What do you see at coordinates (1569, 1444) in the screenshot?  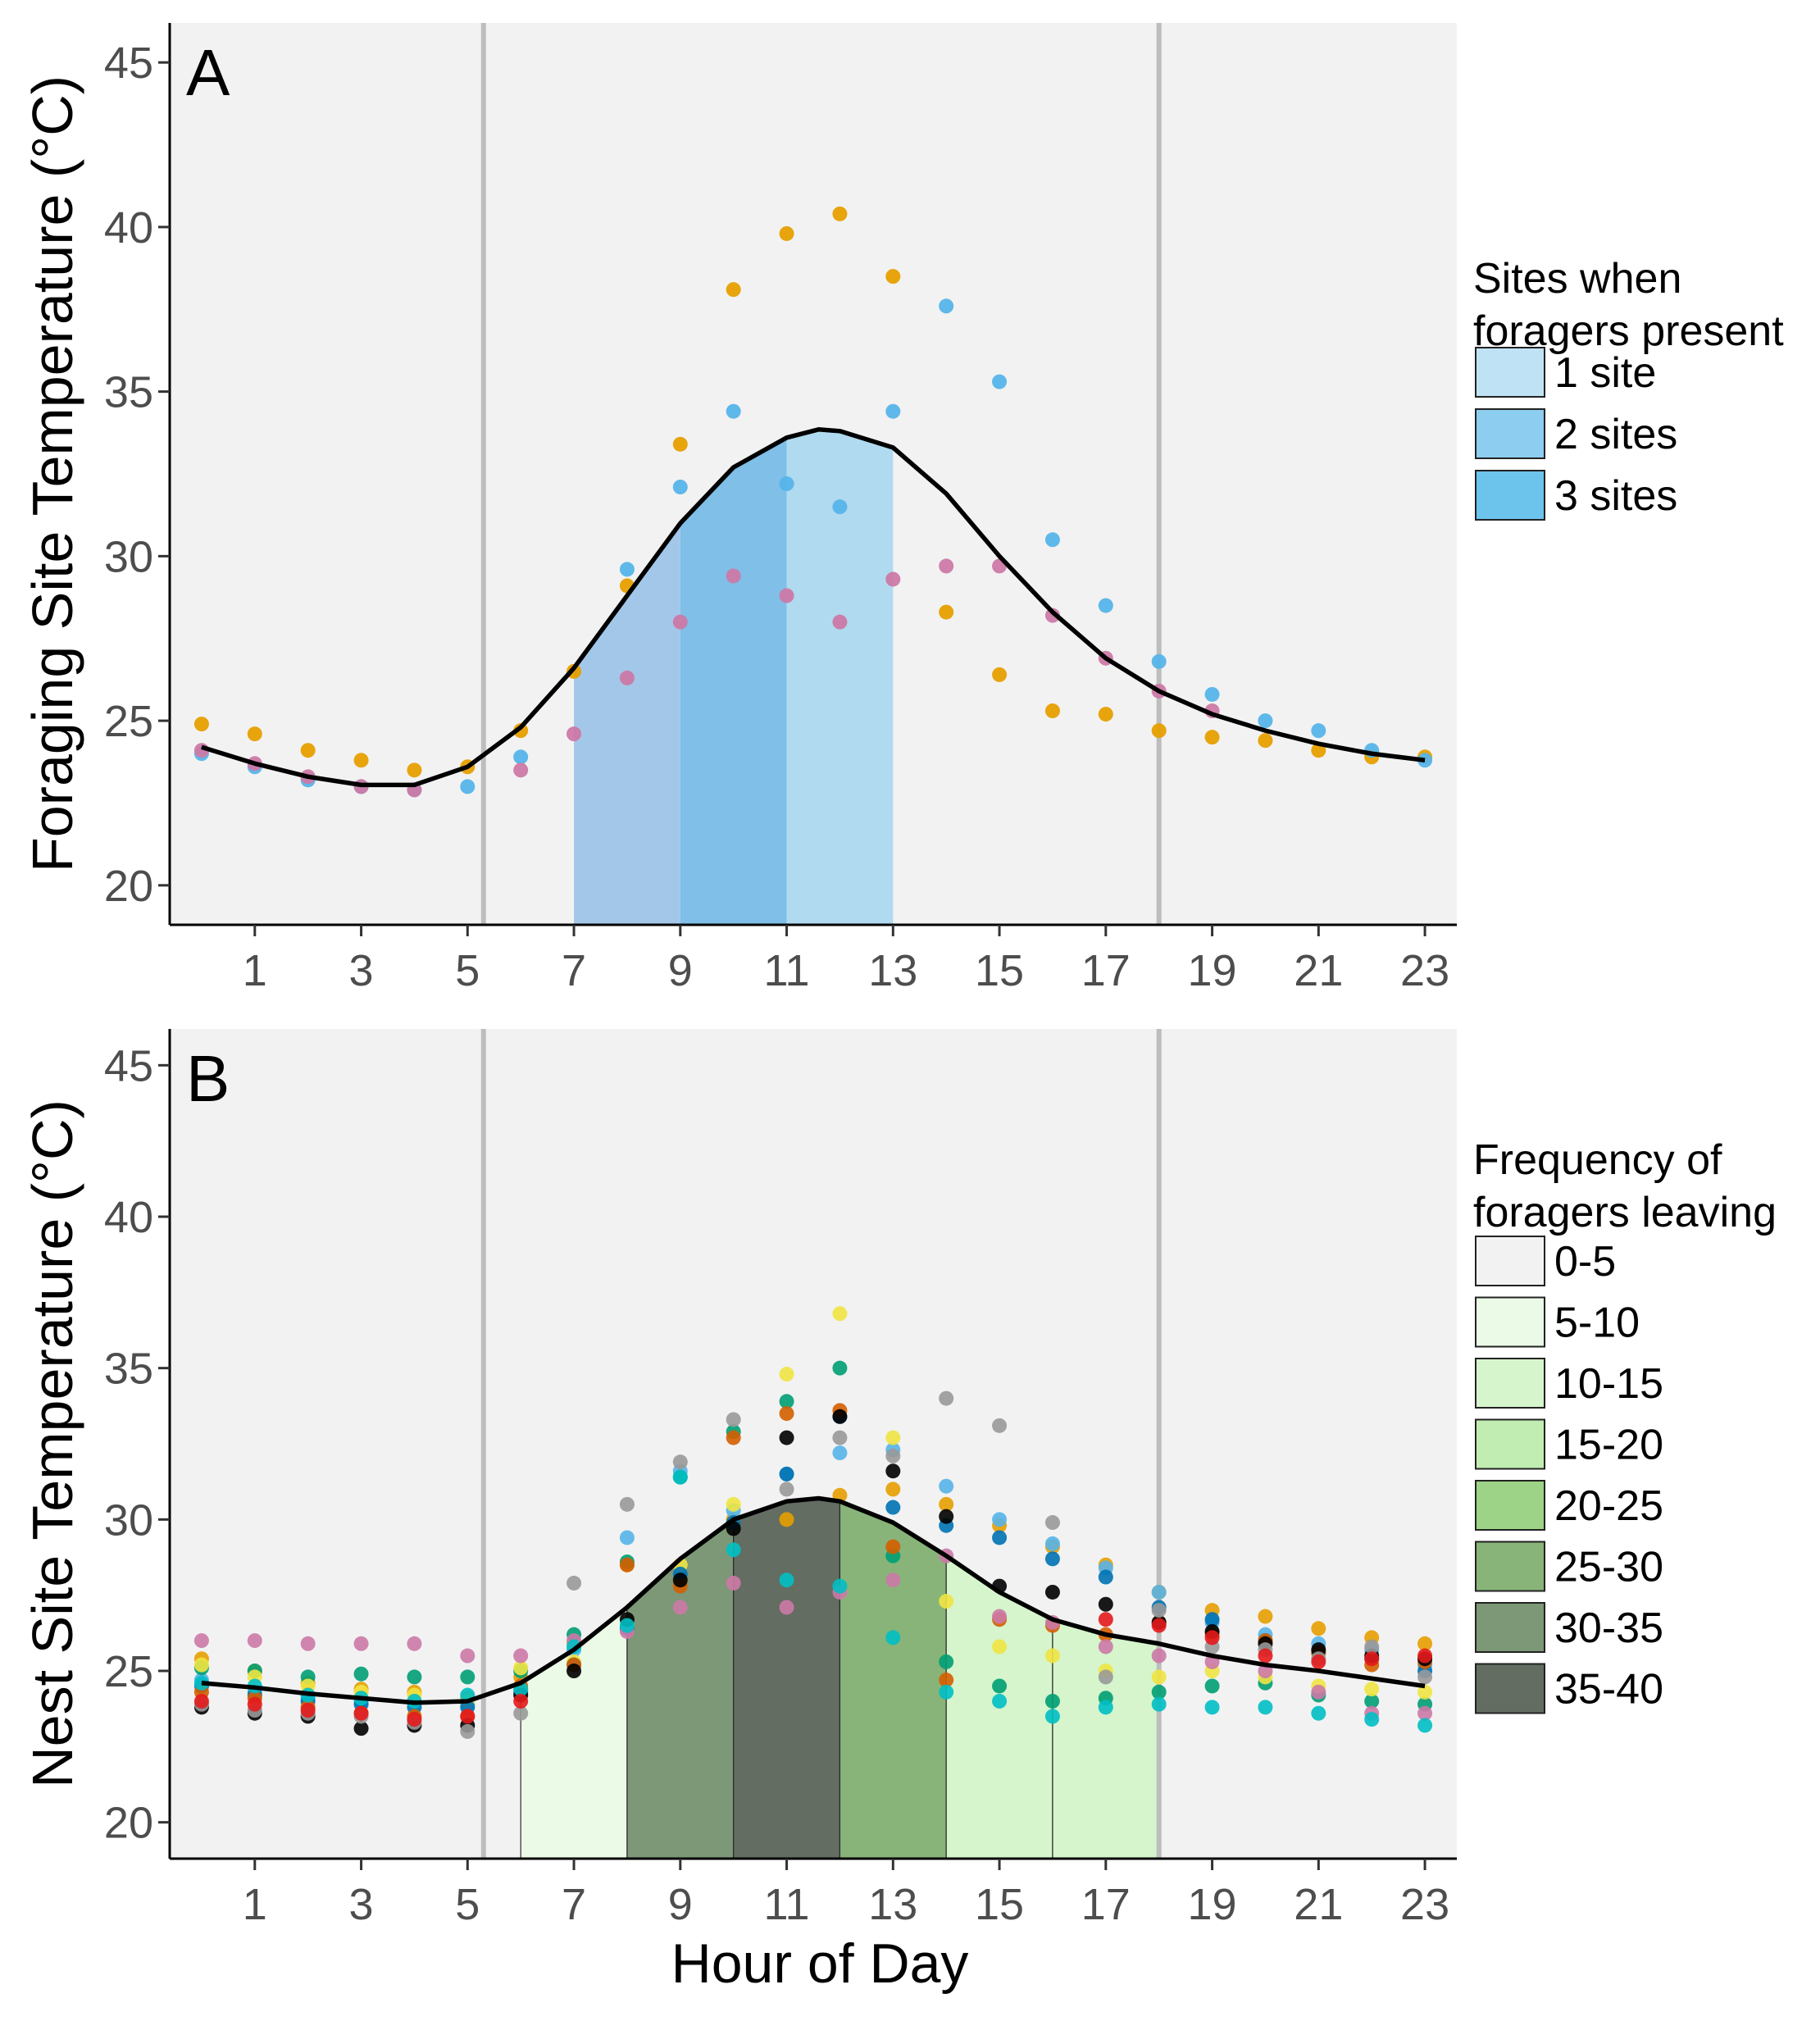 I see `legend-item: 15-20` at bounding box center [1569, 1444].